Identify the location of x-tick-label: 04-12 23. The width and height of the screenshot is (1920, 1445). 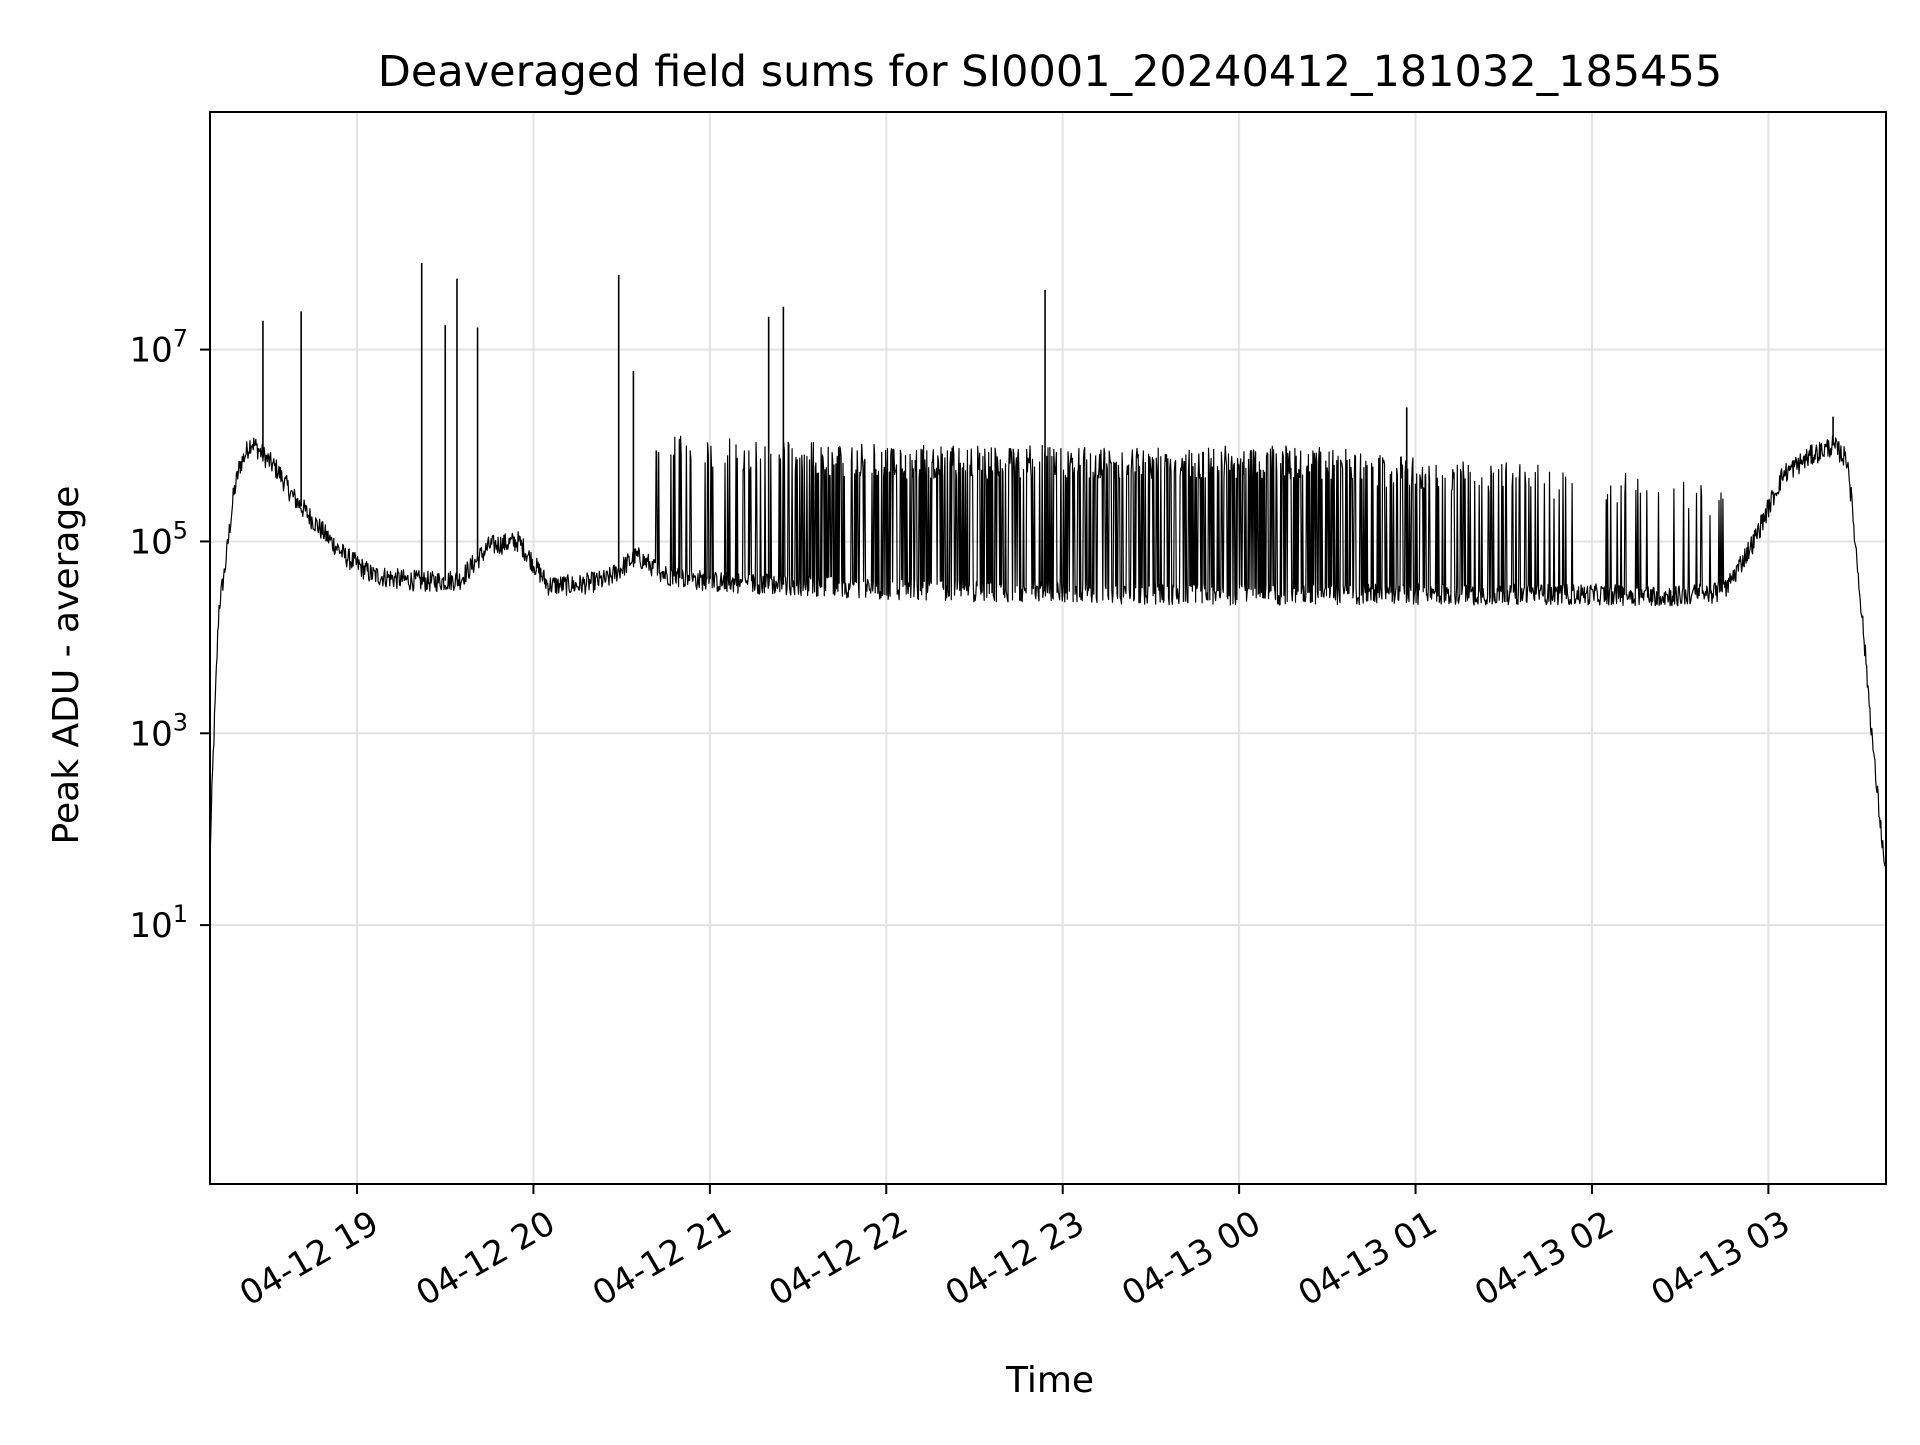
(1015, 1258).